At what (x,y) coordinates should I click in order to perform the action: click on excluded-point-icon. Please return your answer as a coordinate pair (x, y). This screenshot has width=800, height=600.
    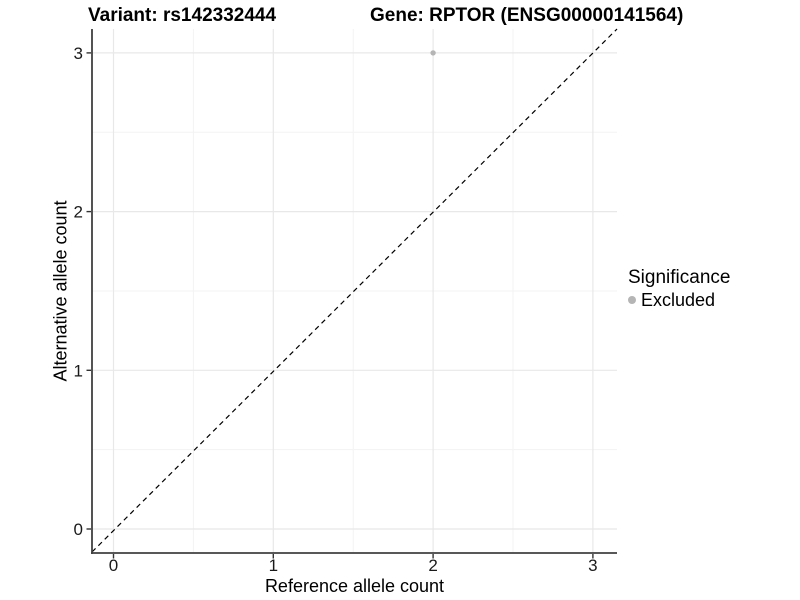
    Looking at the image, I should click on (632, 300).